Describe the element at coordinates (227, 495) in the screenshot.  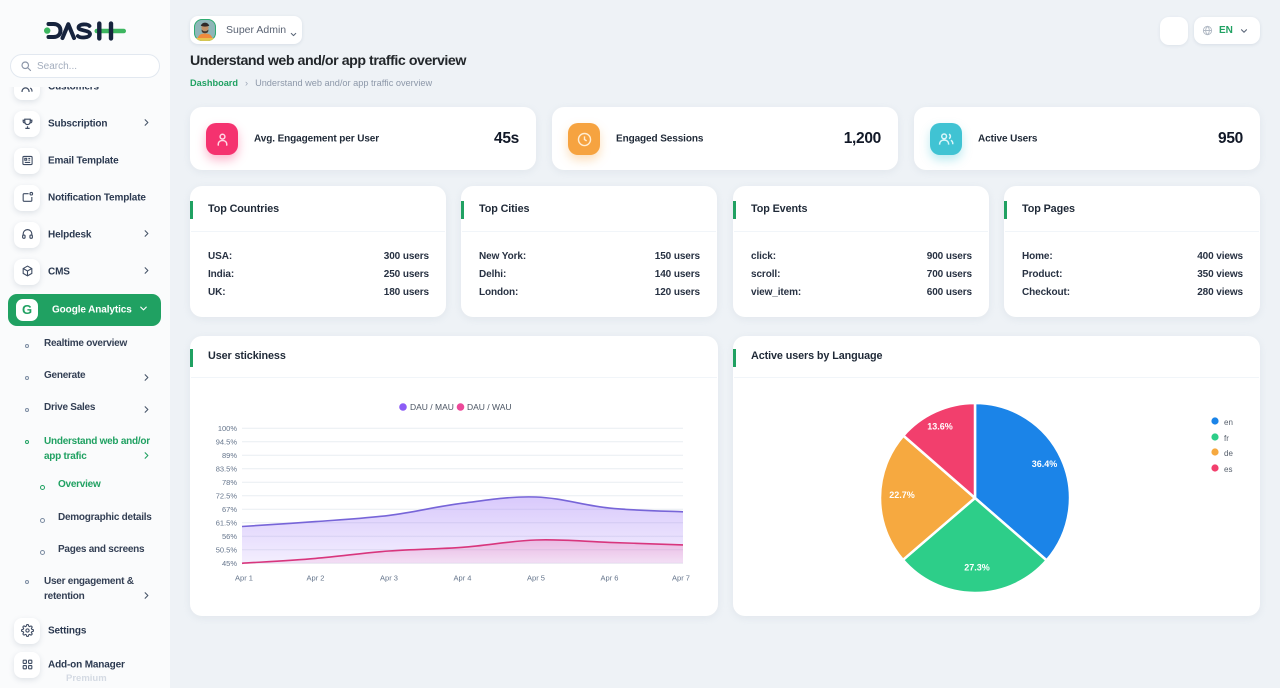
I see `svg-text: 72.5%` at that location.